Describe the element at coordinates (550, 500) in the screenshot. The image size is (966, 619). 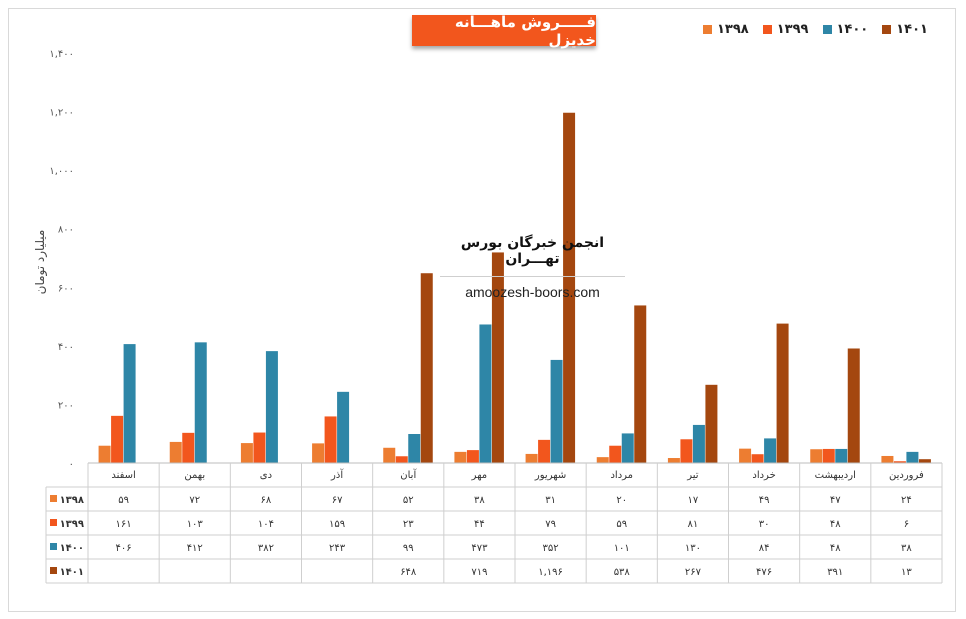
I see `data-label: ۳۱` at that location.